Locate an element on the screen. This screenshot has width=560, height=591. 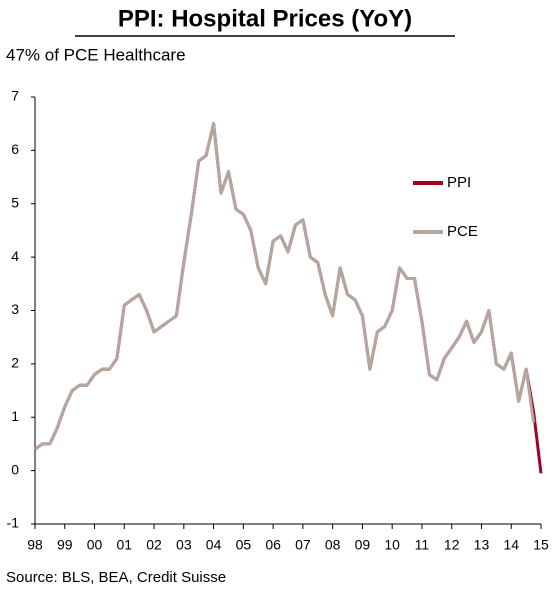
x-tick-label: 09 is located at coordinates (363, 545).